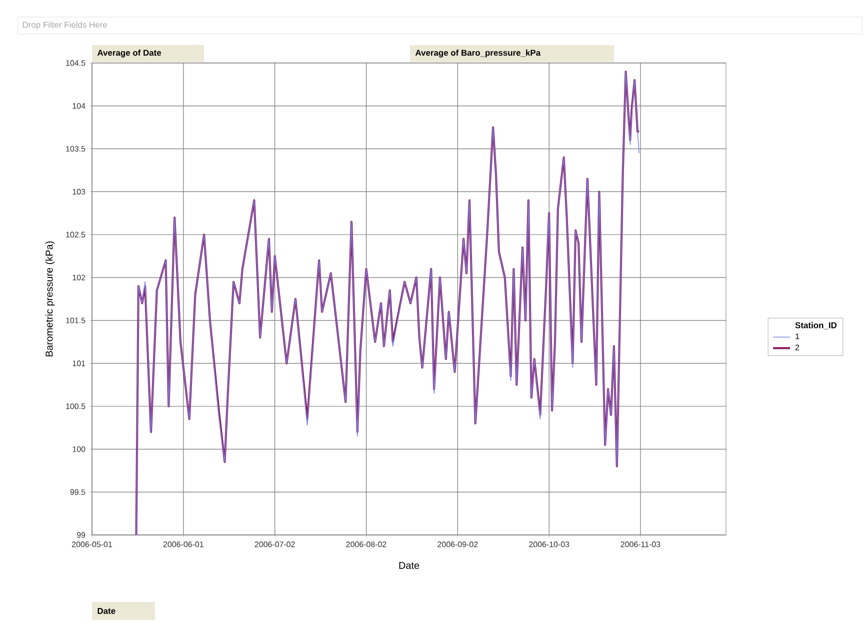  Describe the element at coordinates (107, 611) in the screenshot. I see `text: Date` at that location.